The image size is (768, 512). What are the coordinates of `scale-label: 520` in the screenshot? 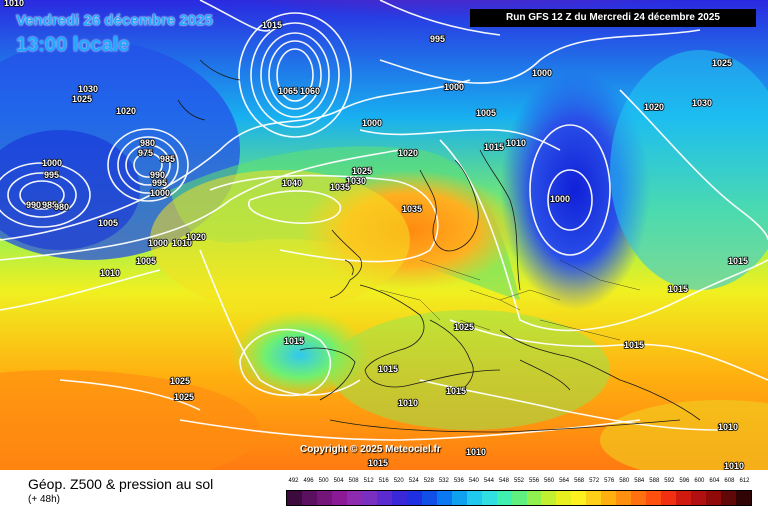 It's located at (398, 481).